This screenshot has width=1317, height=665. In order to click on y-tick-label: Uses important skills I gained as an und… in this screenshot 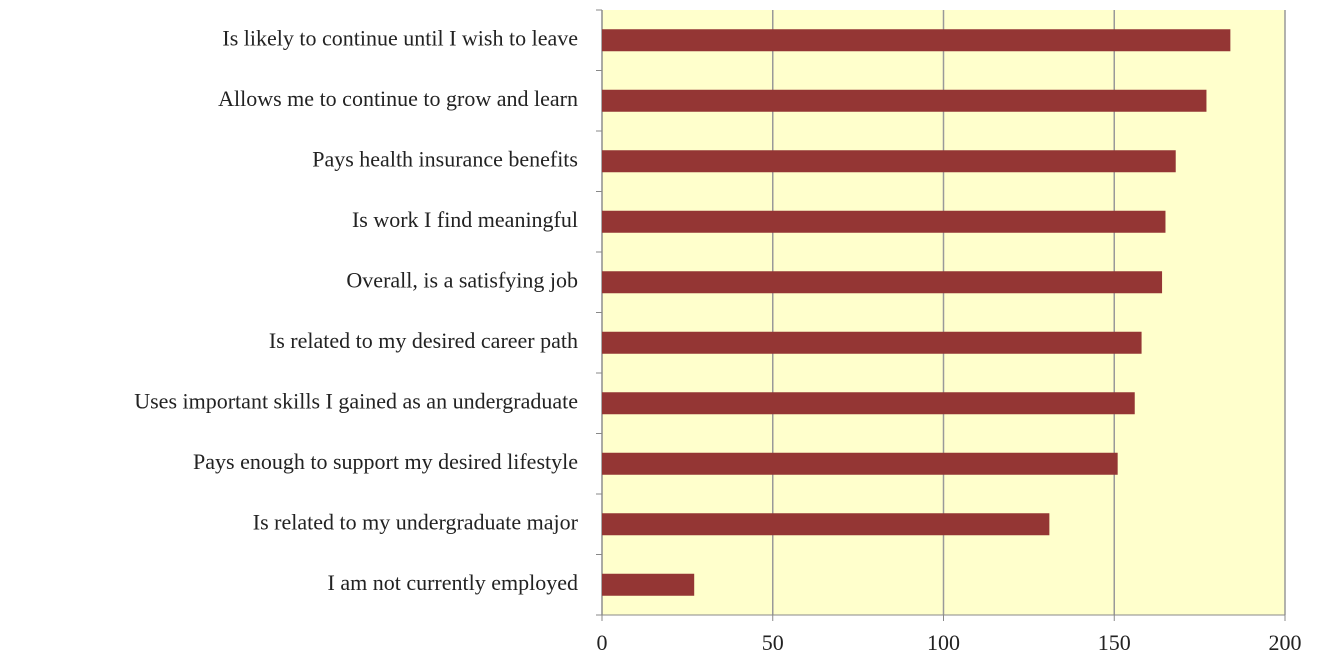, I will do `click(356, 400)`.